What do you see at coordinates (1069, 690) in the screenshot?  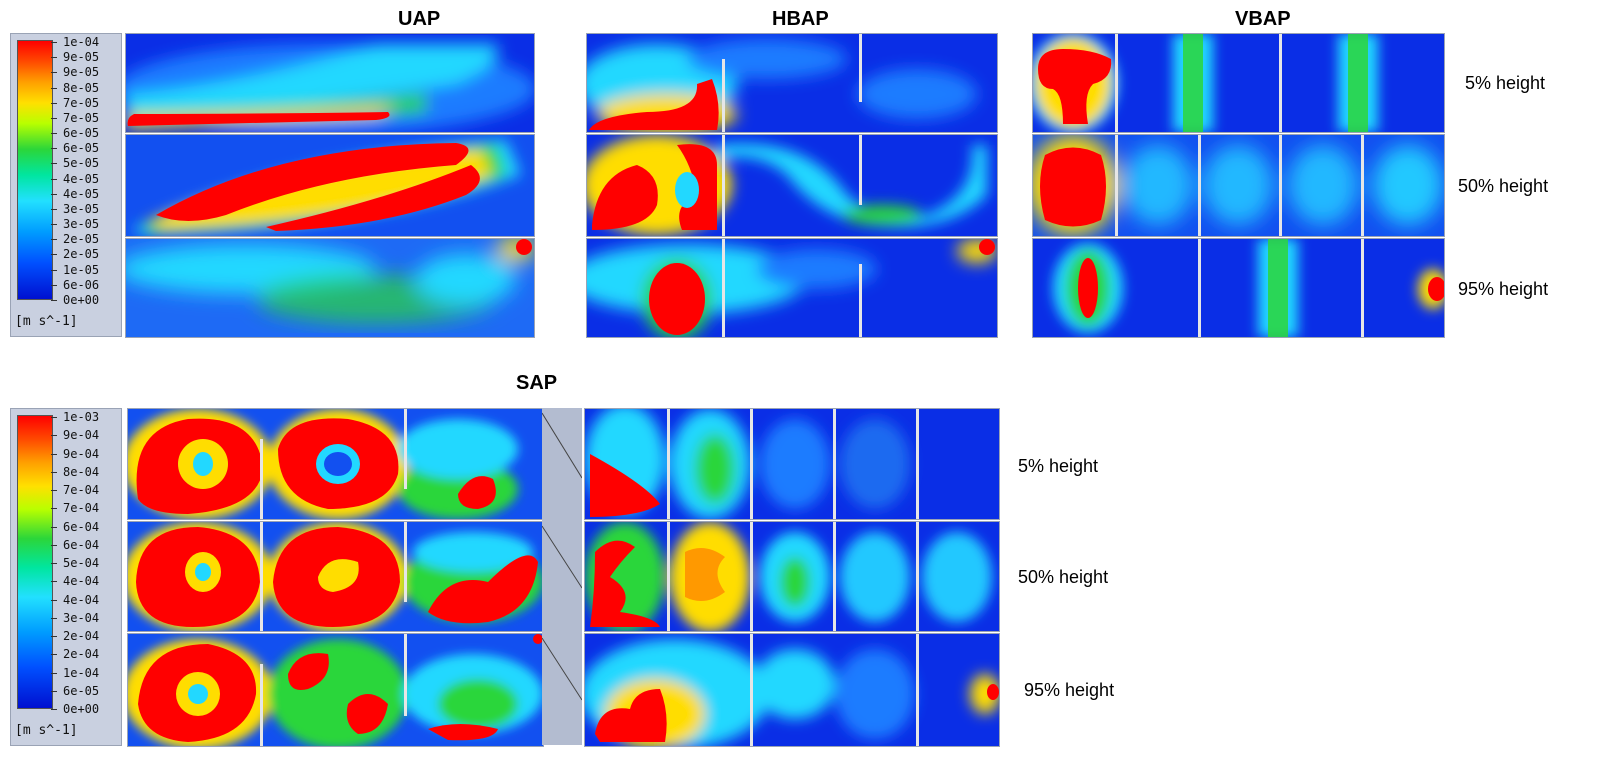 I see `height-label-bottom-95: 95% height` at bounding box center [1069, 690].